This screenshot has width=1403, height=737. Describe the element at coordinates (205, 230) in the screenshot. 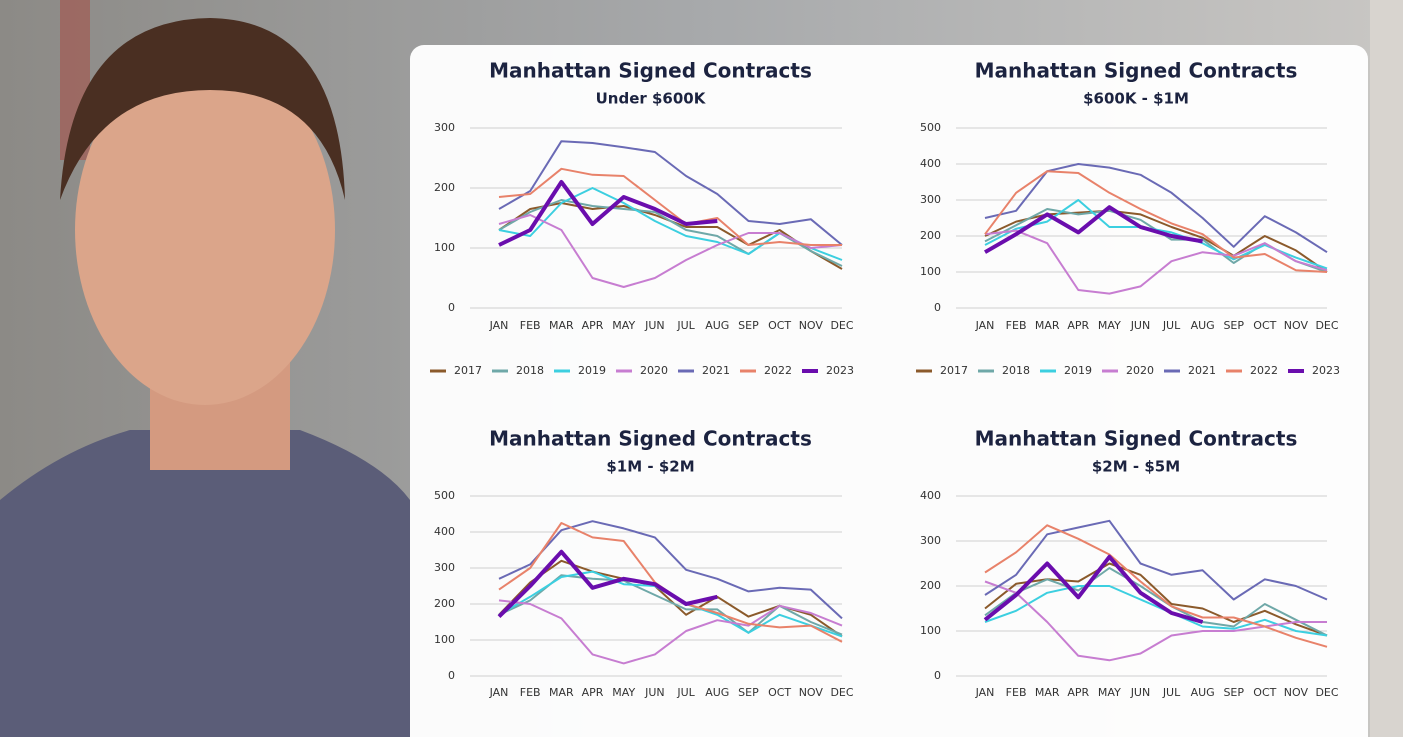

I see `face` at that location.